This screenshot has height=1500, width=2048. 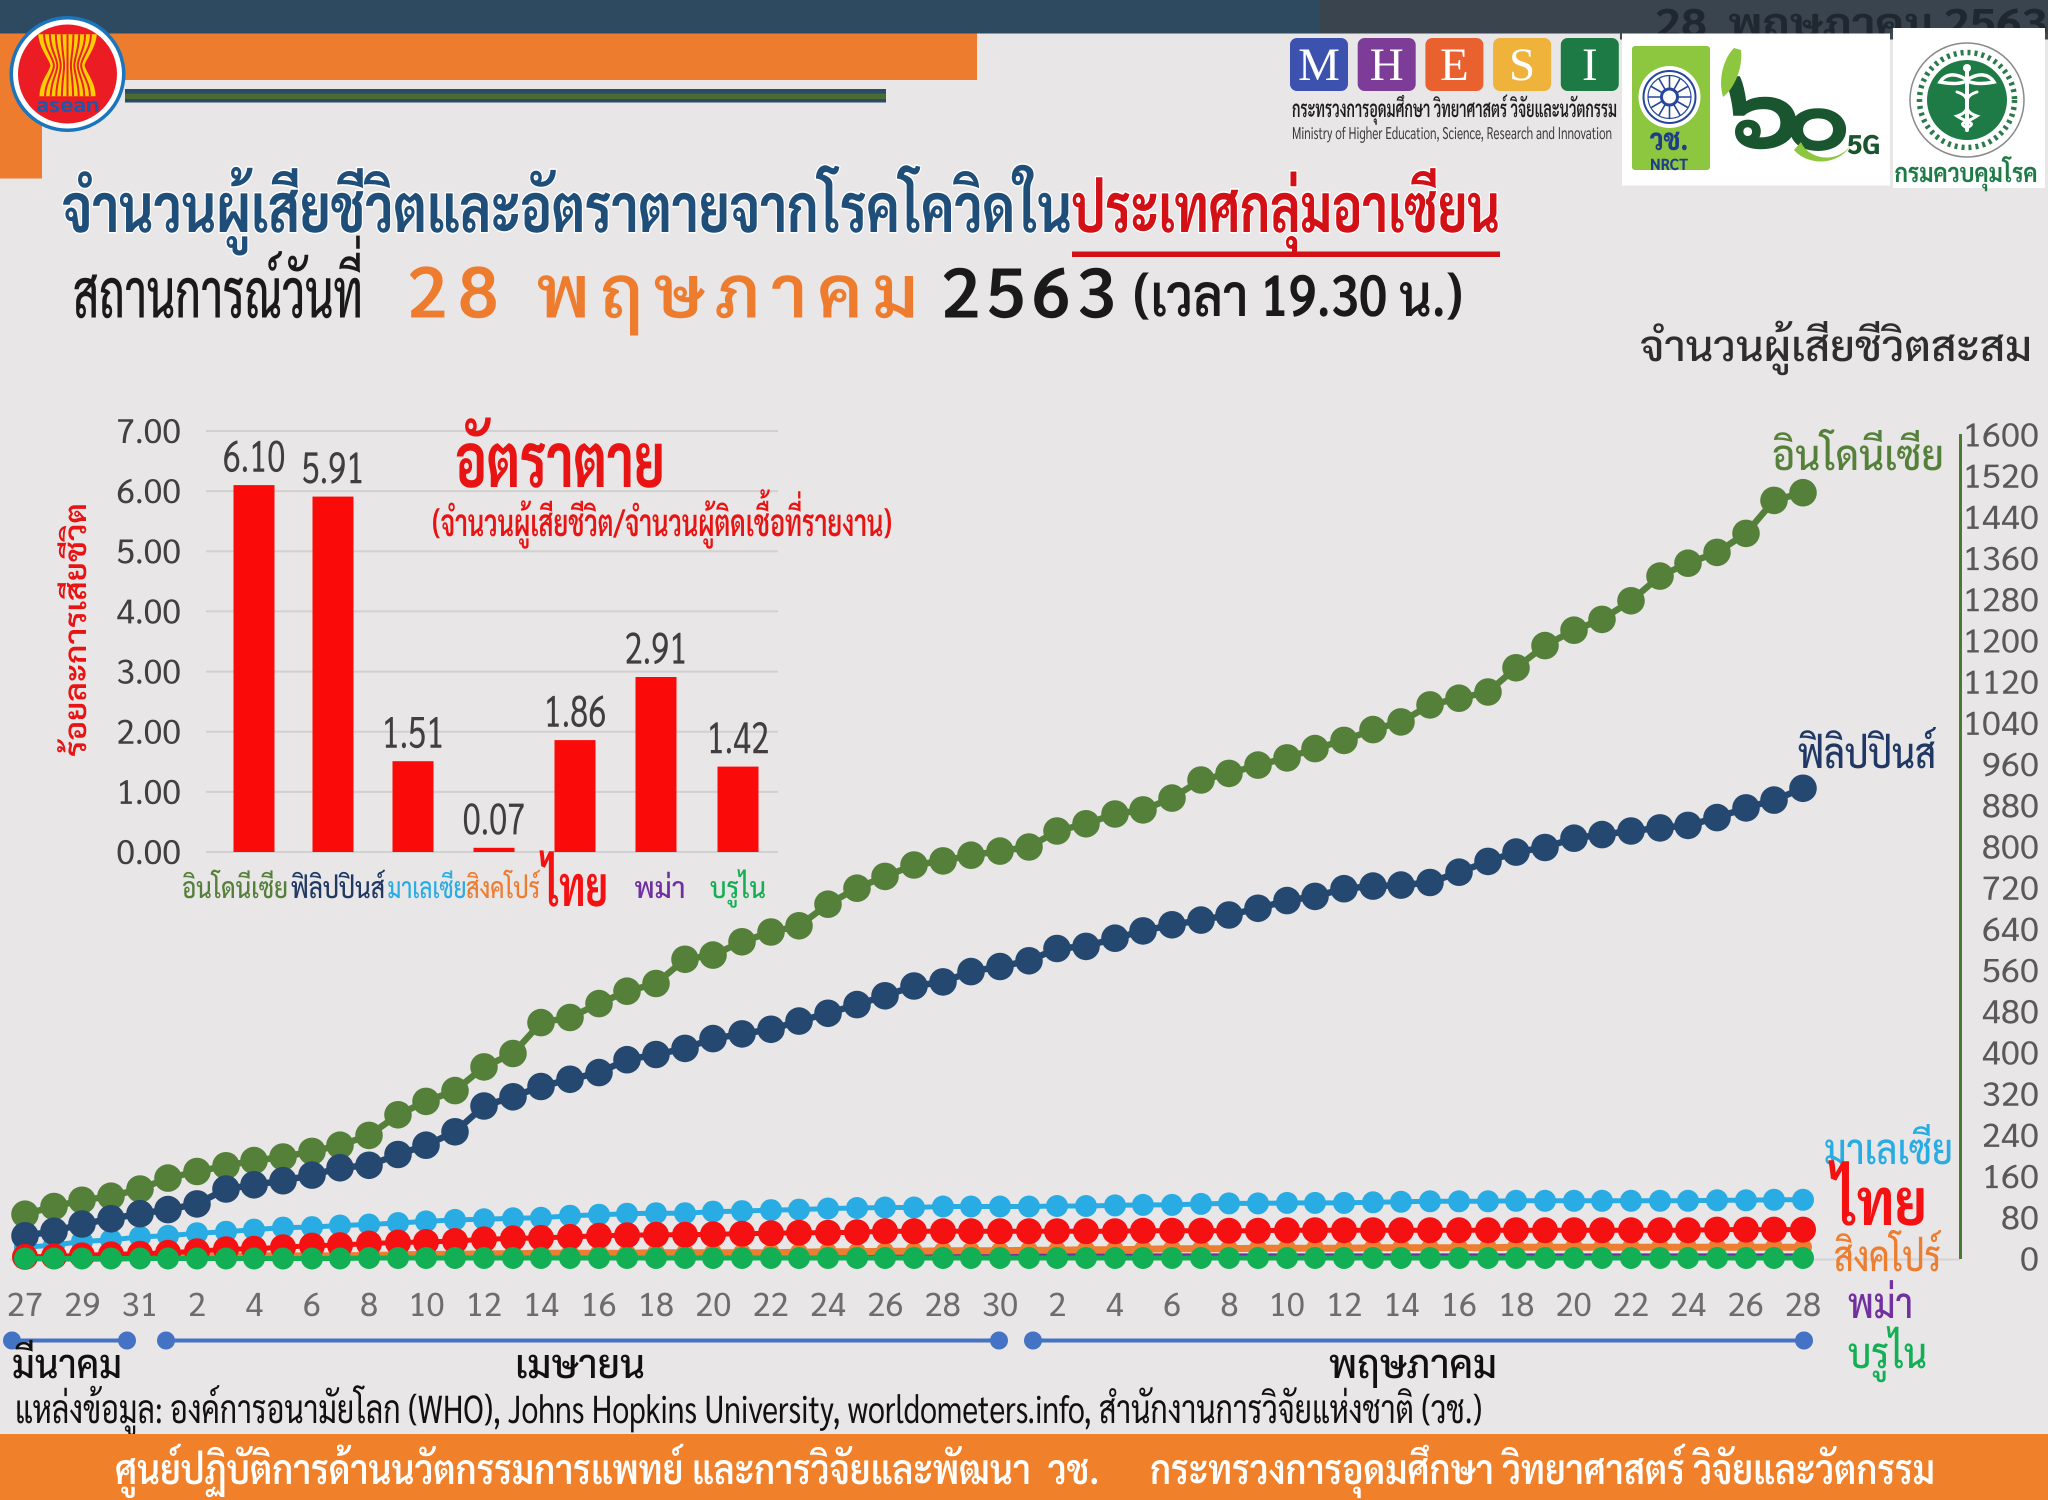 What do you see at coordinates (1387, 65) in the screenshot?
I see `svg-text: H` at bounding box center [1387, 65].